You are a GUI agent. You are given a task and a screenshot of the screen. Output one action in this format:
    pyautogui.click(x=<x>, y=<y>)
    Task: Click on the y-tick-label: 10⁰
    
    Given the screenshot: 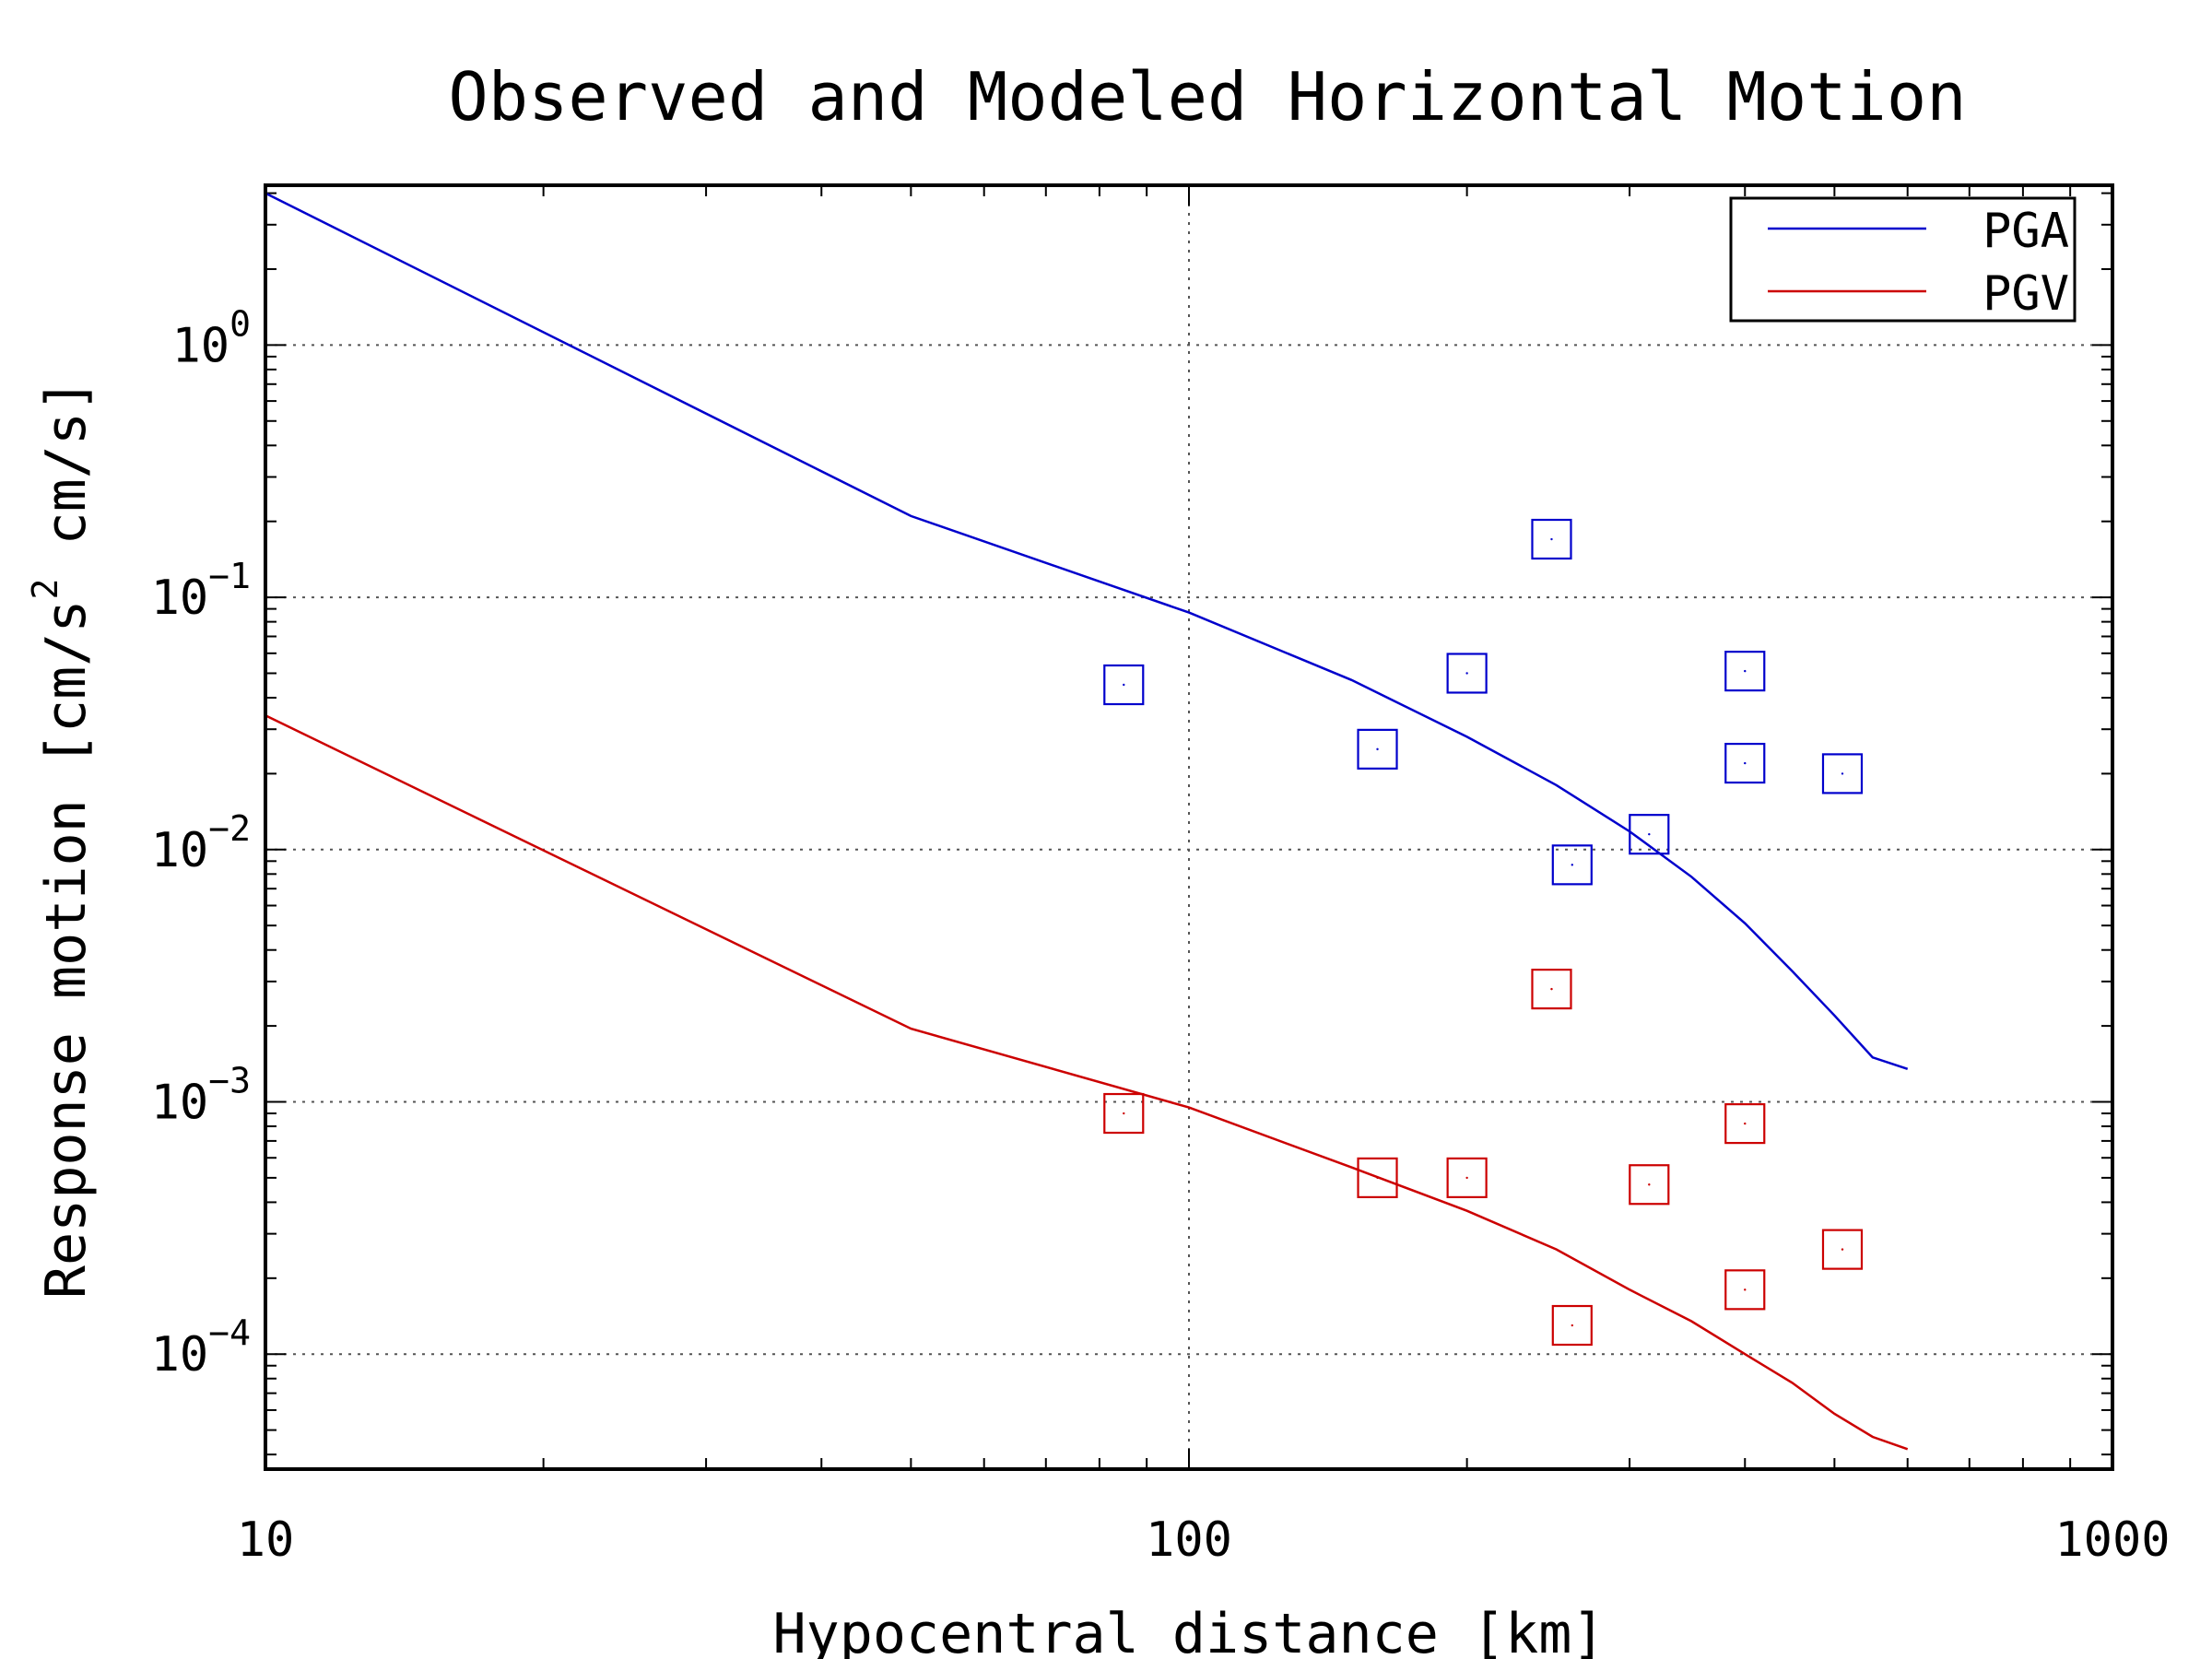 What is the action you would take?
    pyautogui.click(x=211, y=338)
    